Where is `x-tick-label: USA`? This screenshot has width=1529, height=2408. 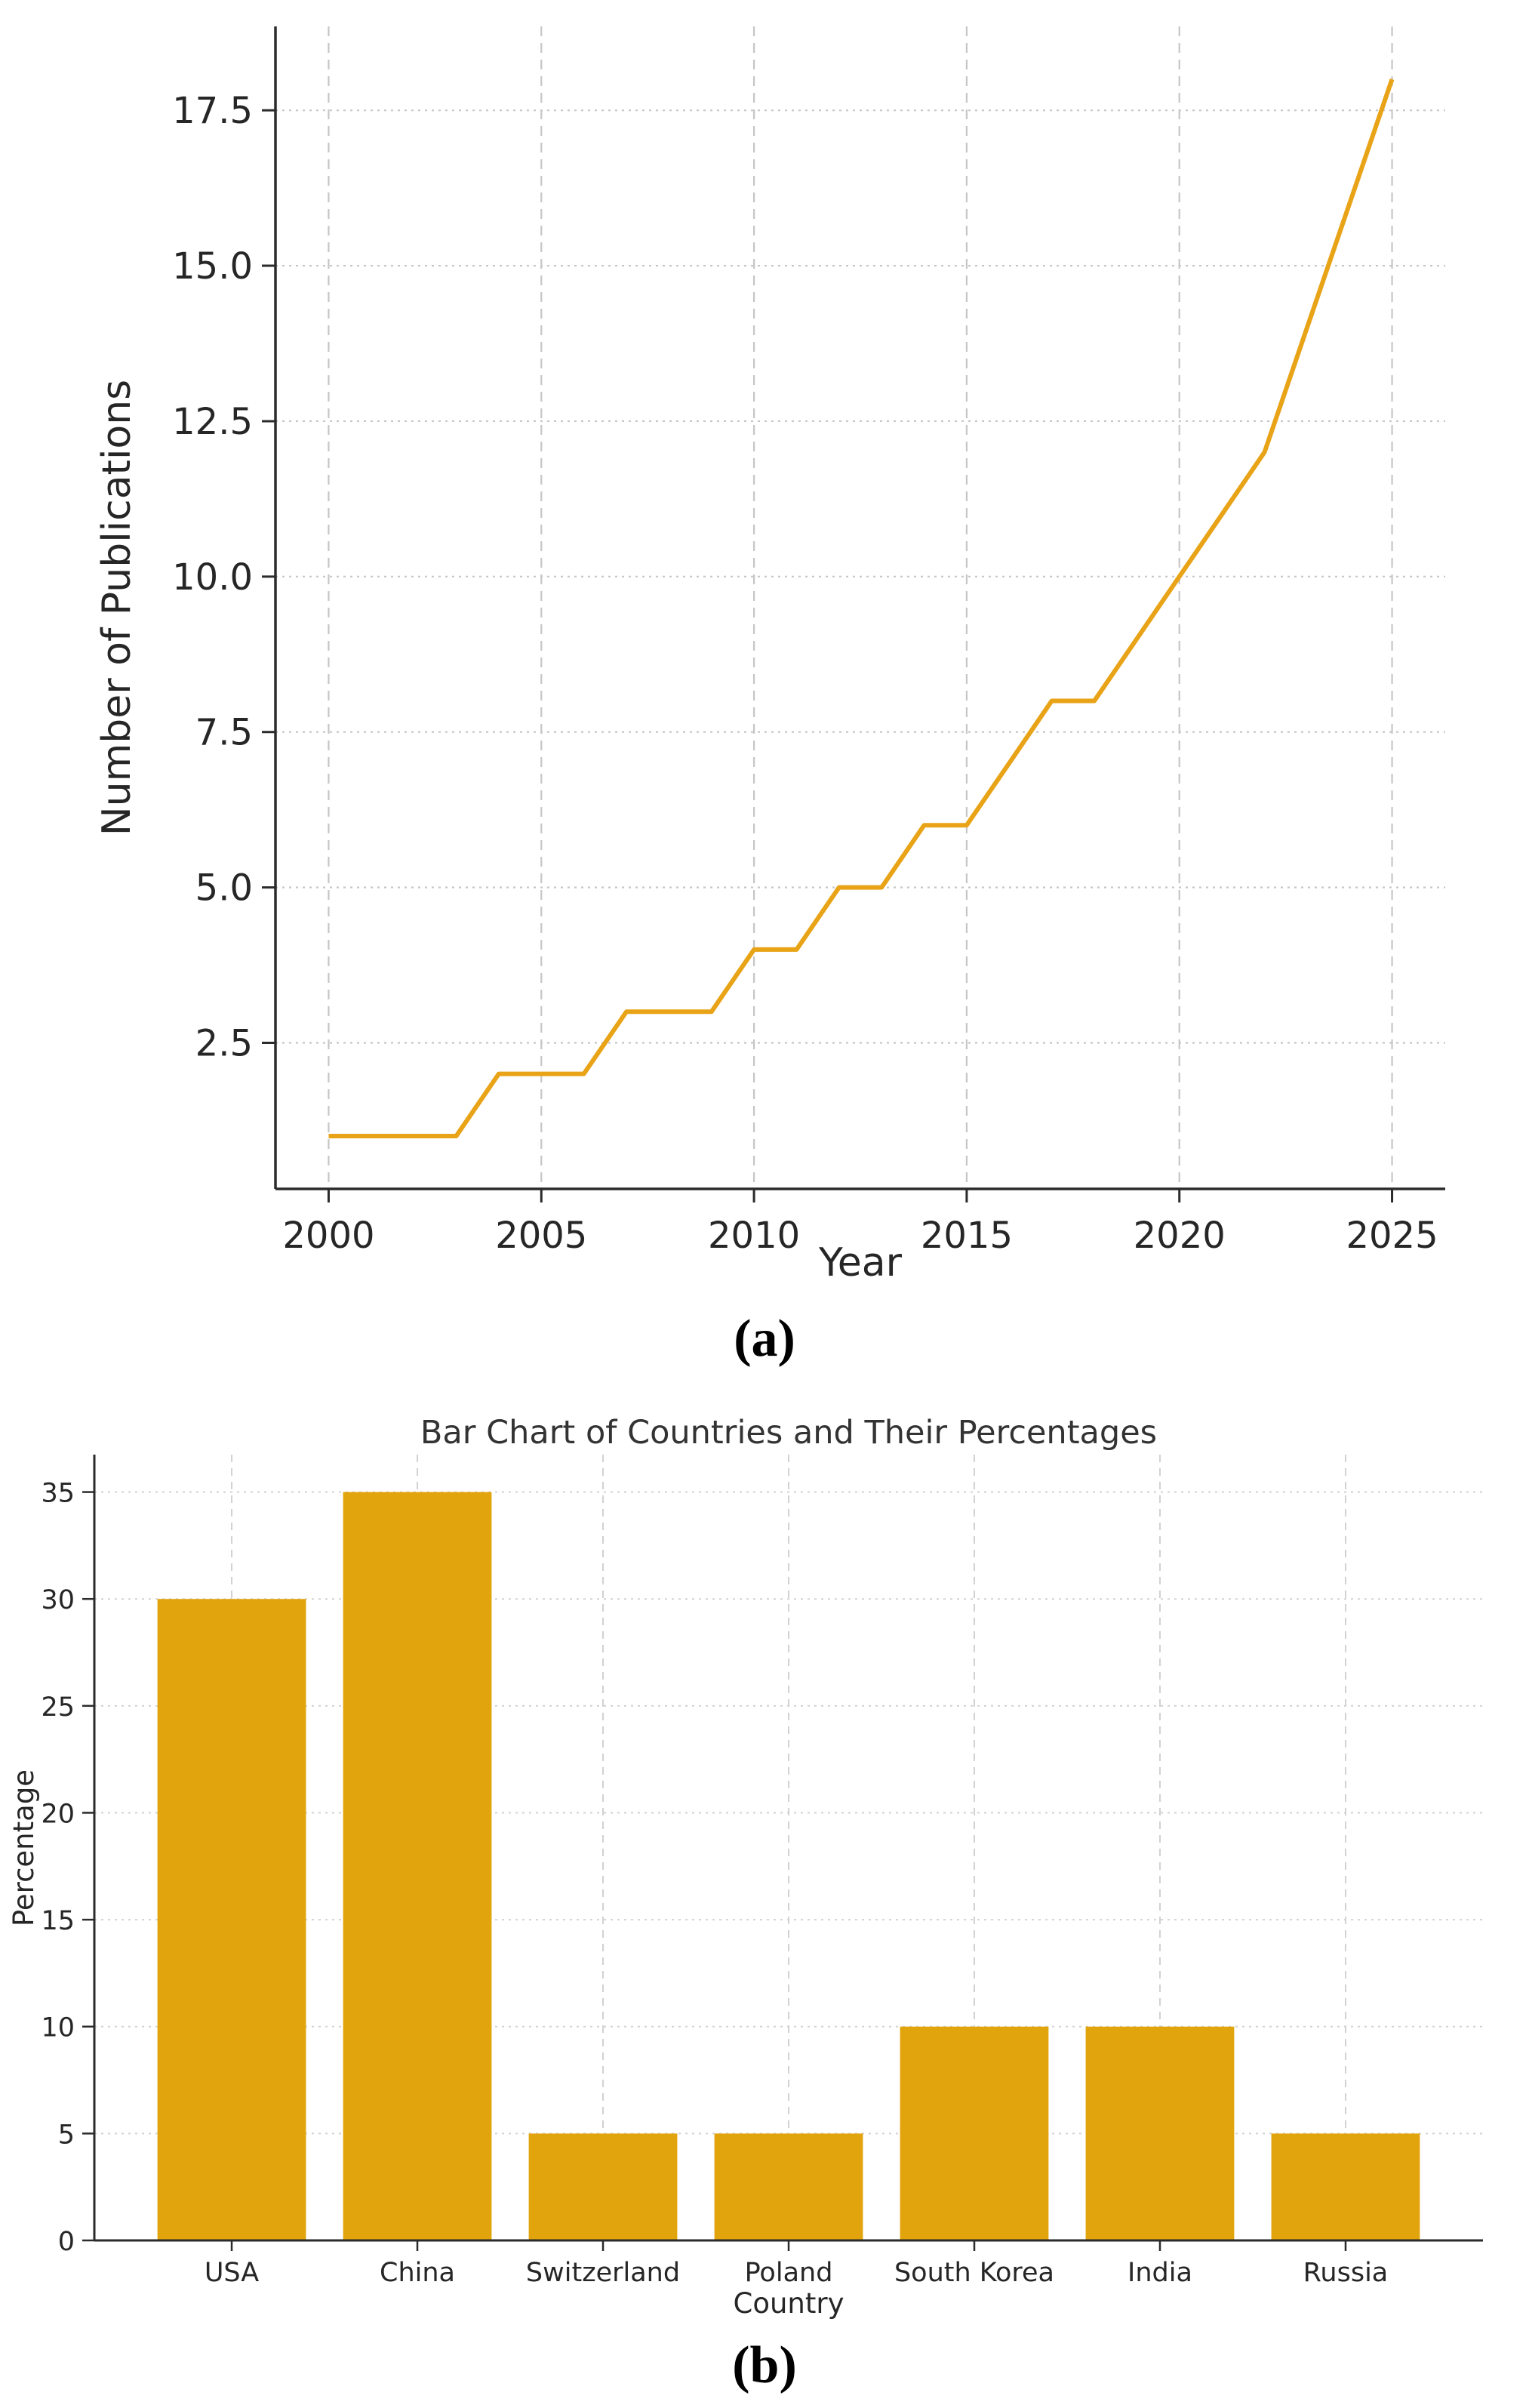
x-tick-label: USA is located at coordinates (232, 2273).